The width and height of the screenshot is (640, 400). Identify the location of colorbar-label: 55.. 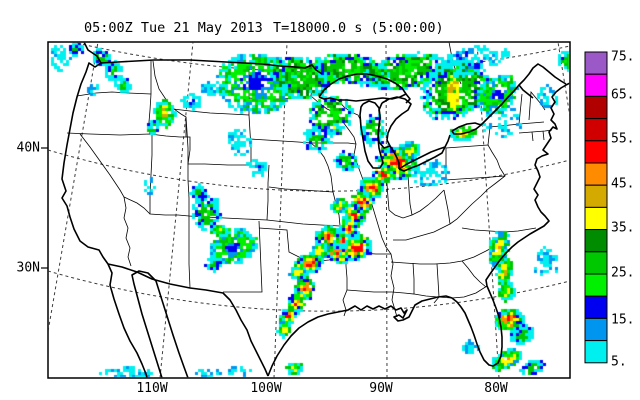
(623, 139).